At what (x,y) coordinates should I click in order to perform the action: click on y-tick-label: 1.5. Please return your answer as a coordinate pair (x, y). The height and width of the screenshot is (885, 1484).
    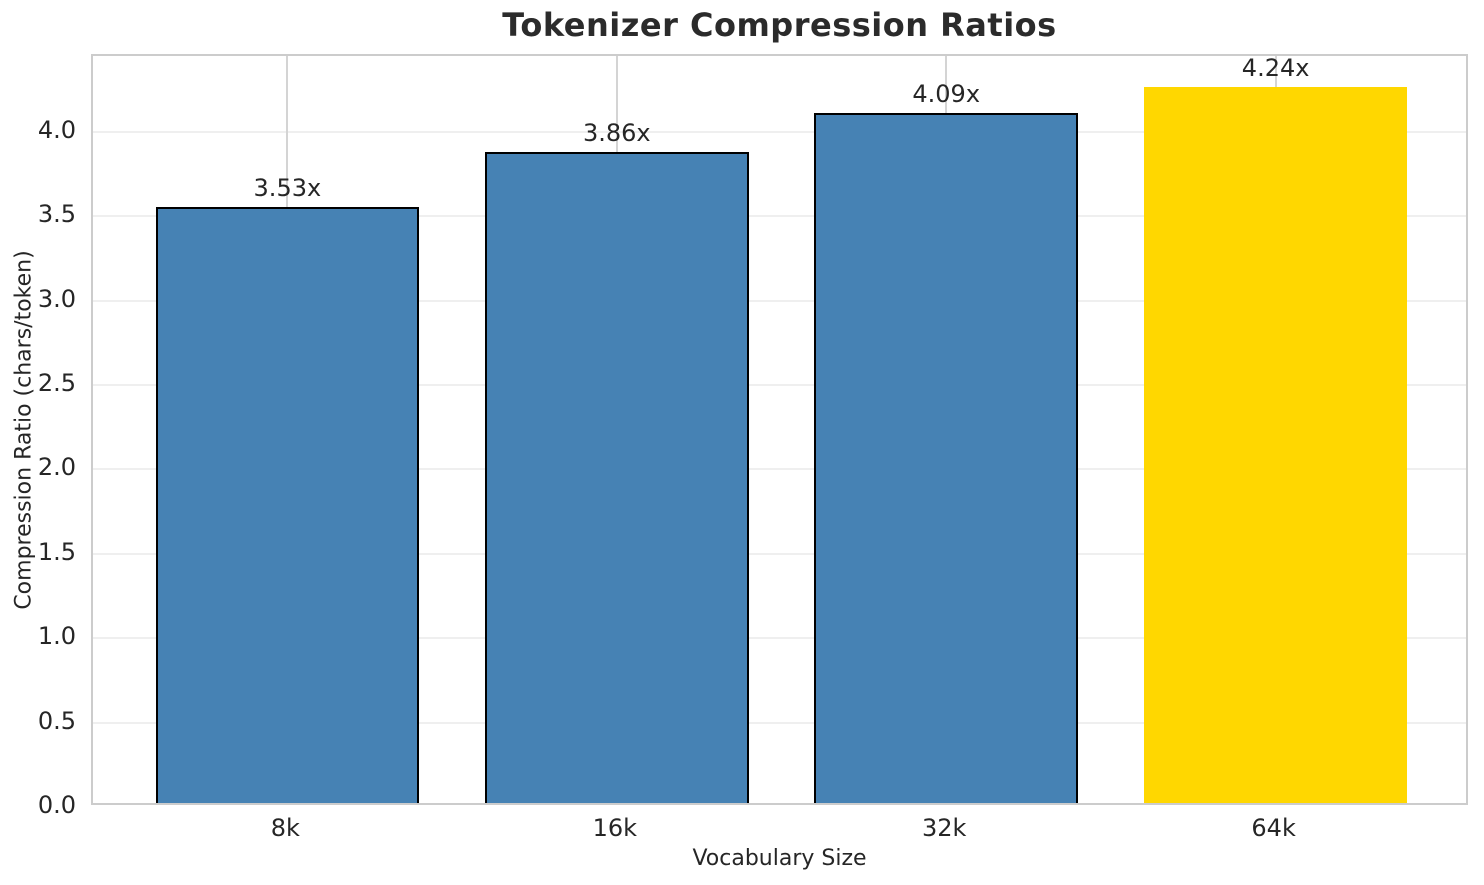
    Looking at the image, I should click on (56, 551).